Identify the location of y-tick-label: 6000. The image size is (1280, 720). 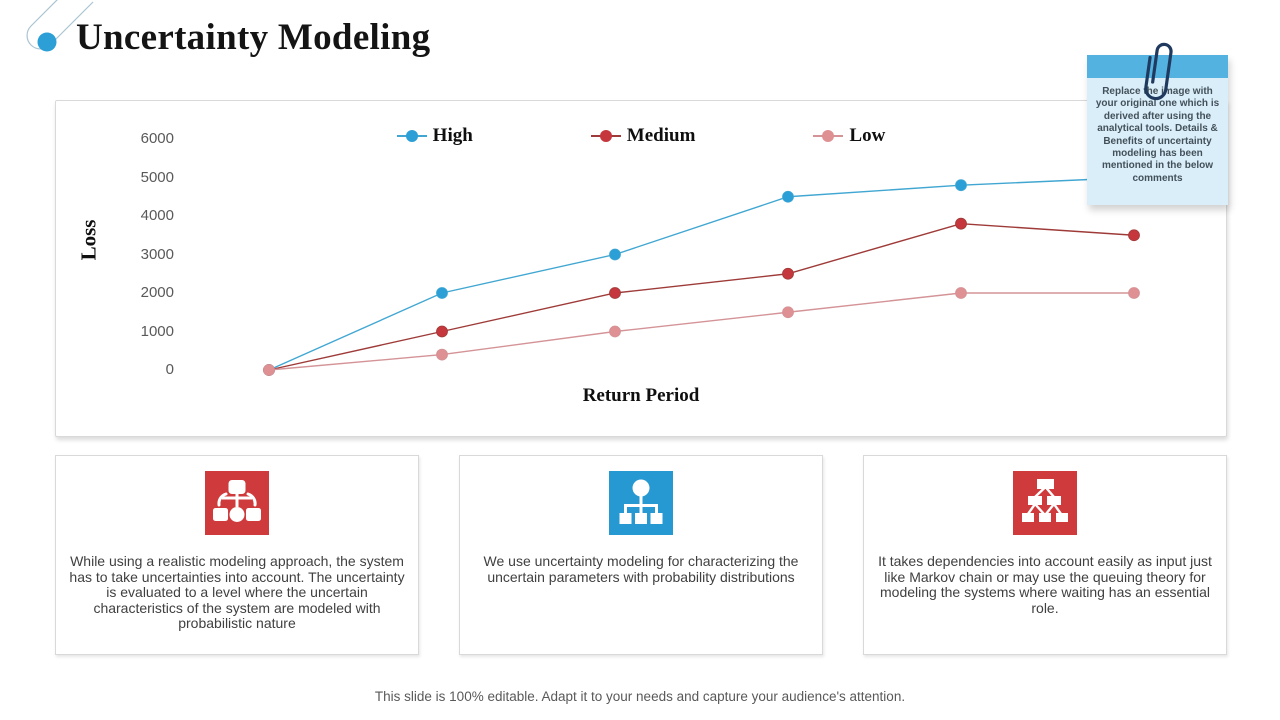
(157, 138).